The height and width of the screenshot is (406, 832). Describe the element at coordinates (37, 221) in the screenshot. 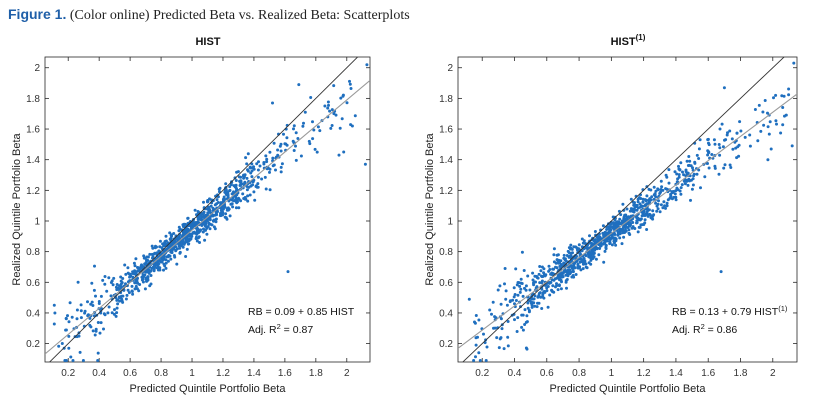

I see `y-tick-label: 1` at that location.